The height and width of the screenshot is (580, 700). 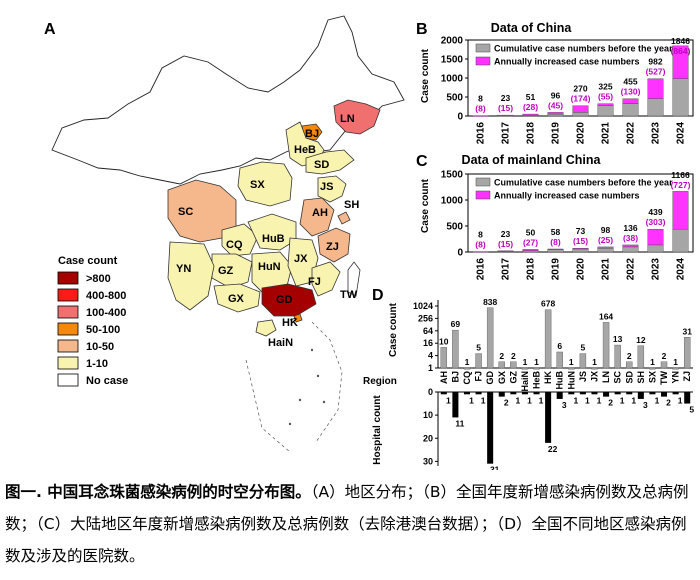 What do you see at coordinates (354, 279) in the screenshot?
I see `province-tw` at bounding box center [354, 279].